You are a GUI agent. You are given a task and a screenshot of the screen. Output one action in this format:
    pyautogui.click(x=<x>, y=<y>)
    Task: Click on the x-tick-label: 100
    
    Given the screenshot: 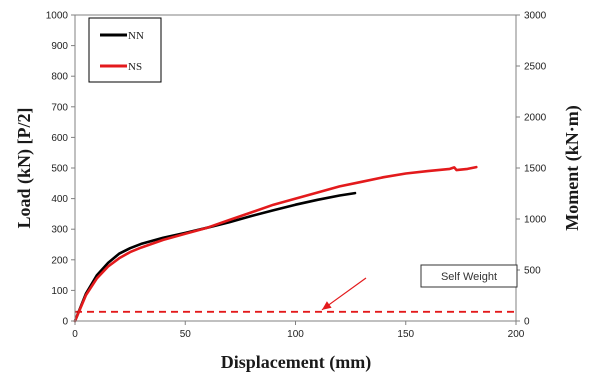 What is the action you would take?
    pyautogui.click(x=295, y=334)
    